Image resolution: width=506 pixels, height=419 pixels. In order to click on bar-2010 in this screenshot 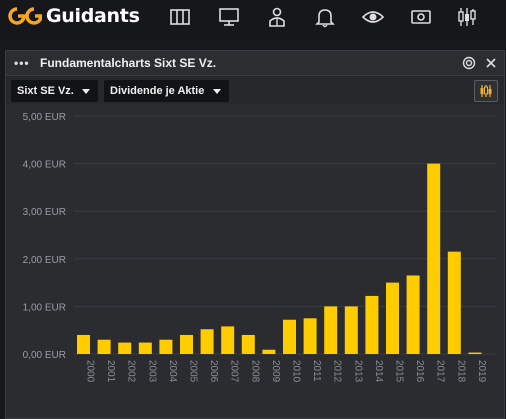, I will do `click(289, 336)`.